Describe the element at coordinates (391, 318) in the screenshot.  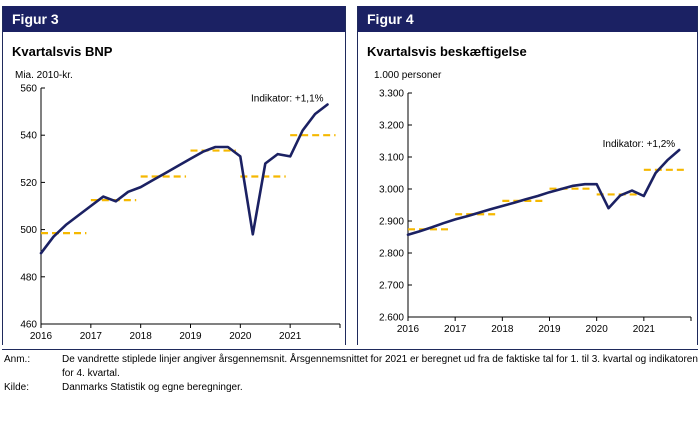
I see `y-tick-label: 2.600` at that location.